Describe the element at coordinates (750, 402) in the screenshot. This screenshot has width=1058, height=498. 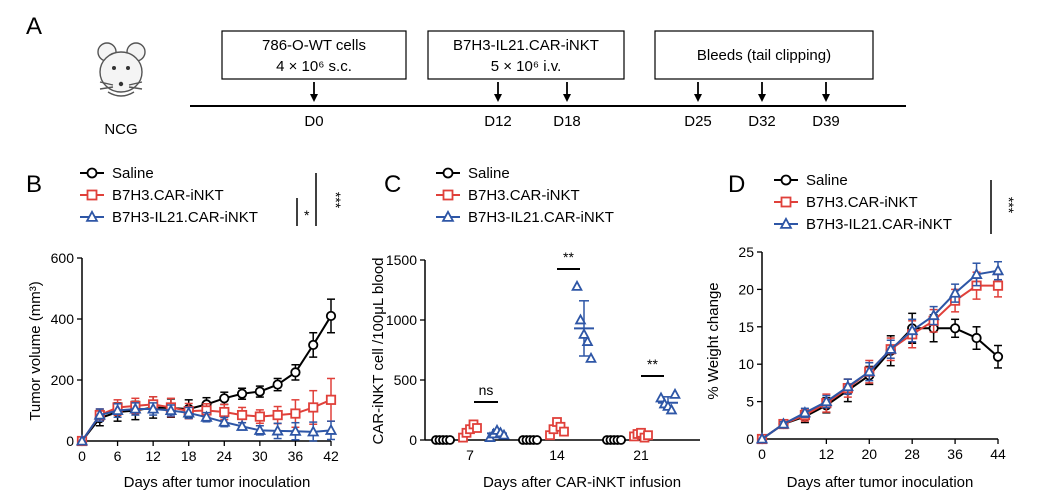
I see `y-tick-label-d-1: 5` at that location.